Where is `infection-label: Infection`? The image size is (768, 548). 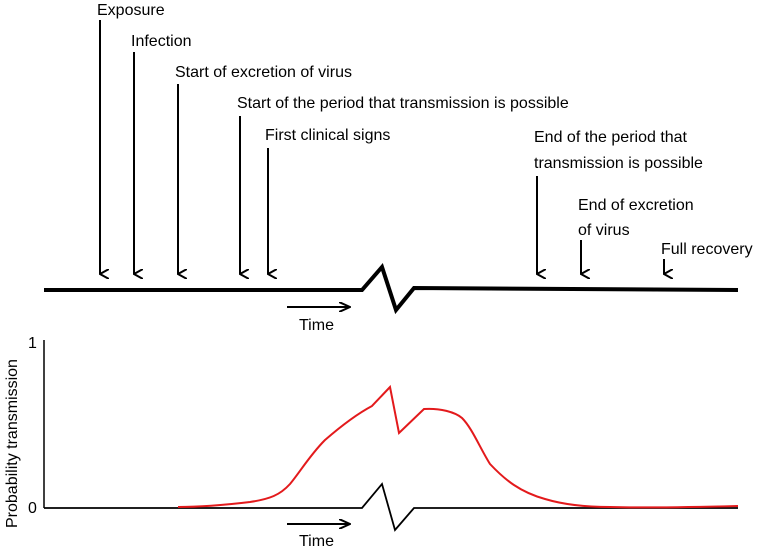
infection-label: Infection is located at coordinates (161, 41).